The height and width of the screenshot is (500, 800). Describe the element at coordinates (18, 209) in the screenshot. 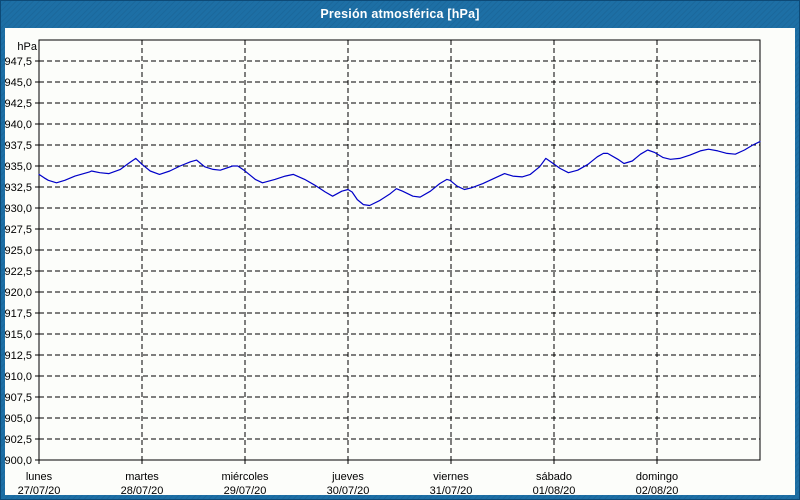

I see `y-axis-label: 930,0` at that location.